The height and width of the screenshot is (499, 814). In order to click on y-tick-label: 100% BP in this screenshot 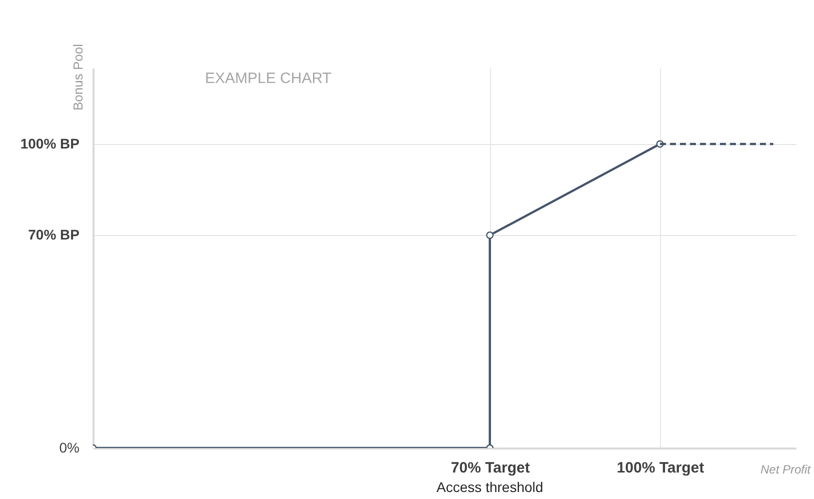, I will do `click(50, 144)`.